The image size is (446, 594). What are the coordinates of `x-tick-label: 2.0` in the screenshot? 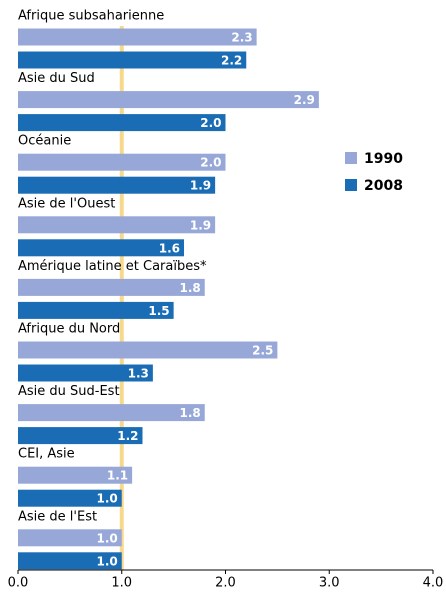 It's located at (225, 583).